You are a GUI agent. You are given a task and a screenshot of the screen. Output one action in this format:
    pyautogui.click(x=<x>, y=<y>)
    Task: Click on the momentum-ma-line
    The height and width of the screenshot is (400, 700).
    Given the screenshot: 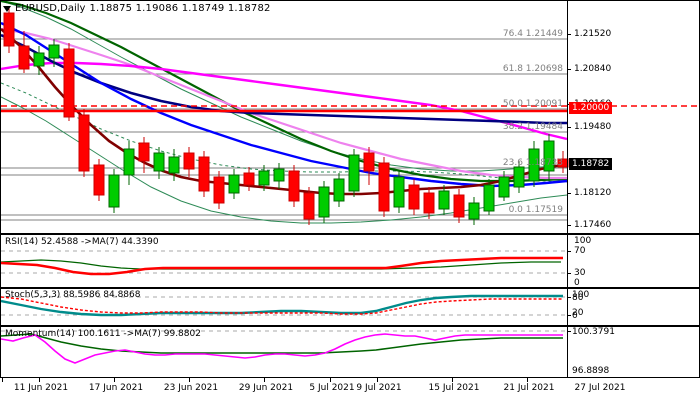 What is the action you would take?
    pyautogui.click(x=282, y=343)
    